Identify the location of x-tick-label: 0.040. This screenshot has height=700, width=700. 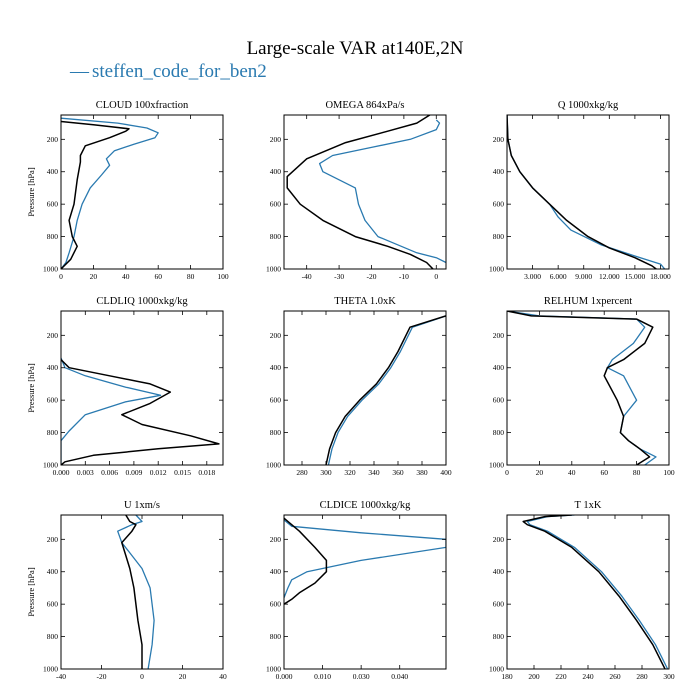
(399, 676).